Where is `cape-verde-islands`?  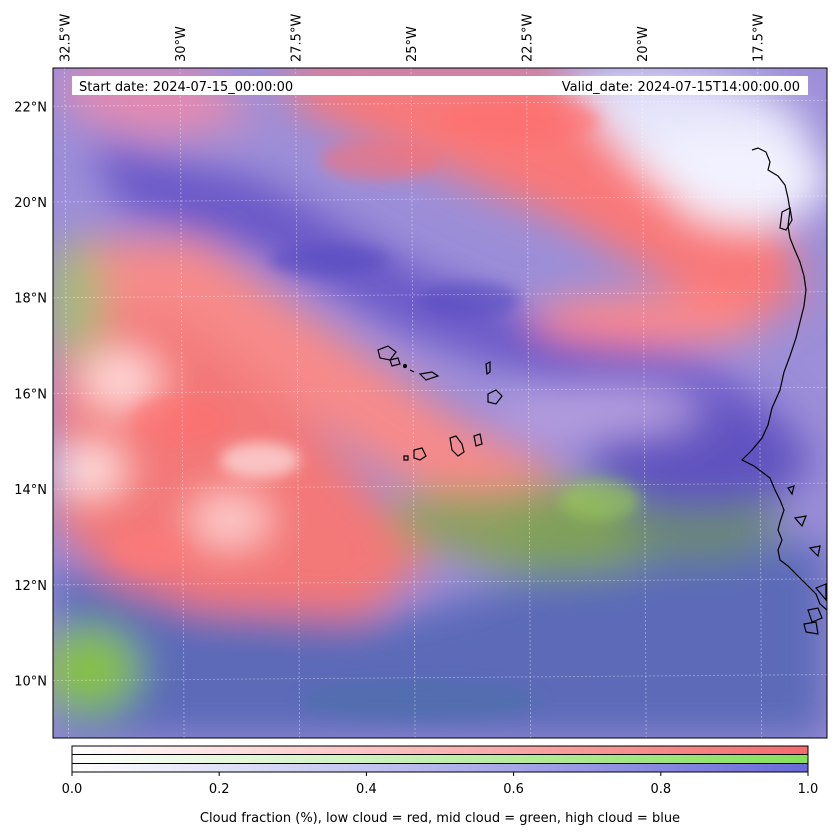
cape-verde-islands is located at coordinates (440, 403).